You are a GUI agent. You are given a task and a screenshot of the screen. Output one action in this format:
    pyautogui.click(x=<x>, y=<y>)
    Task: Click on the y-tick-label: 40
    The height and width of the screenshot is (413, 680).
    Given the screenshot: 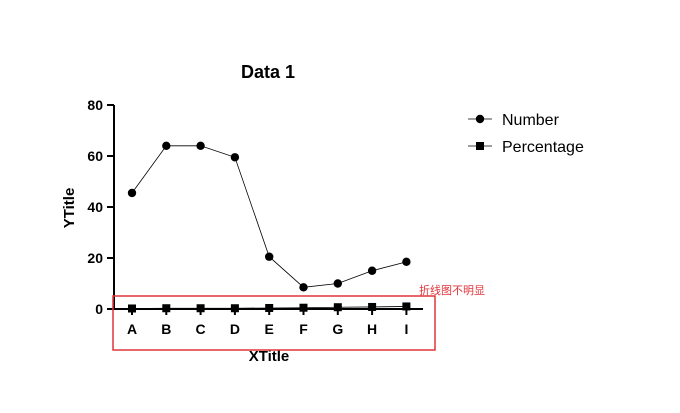 What is the action you would take?
    pyautogui.click(x=95, y=207)
    